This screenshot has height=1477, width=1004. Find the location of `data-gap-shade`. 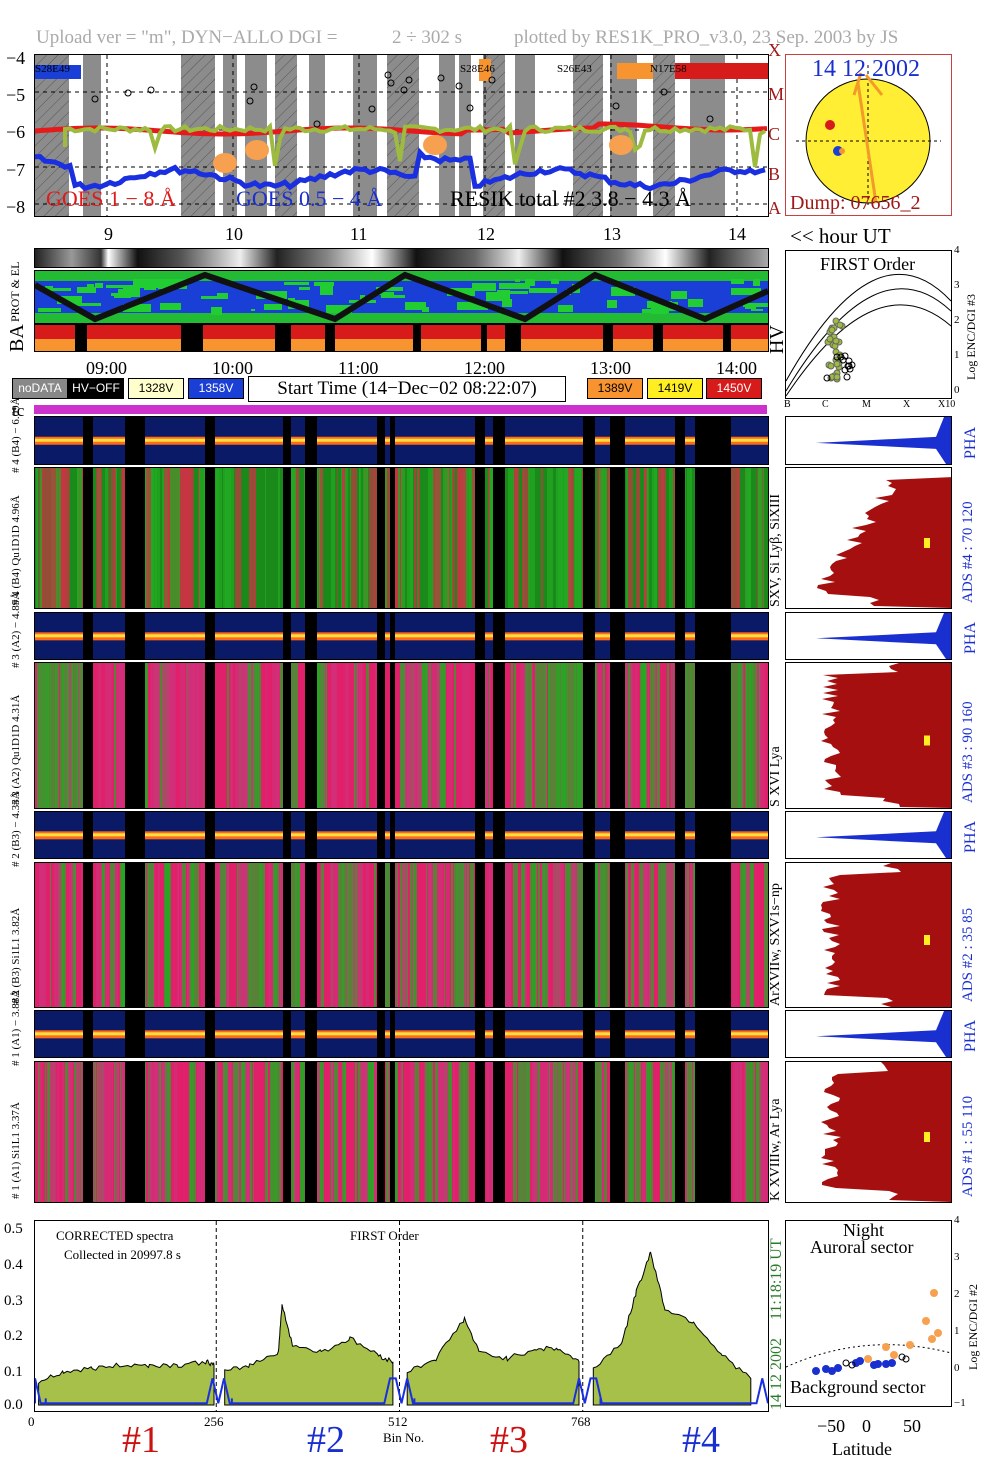

data-gap-shade is located at coordinates (707, 135).